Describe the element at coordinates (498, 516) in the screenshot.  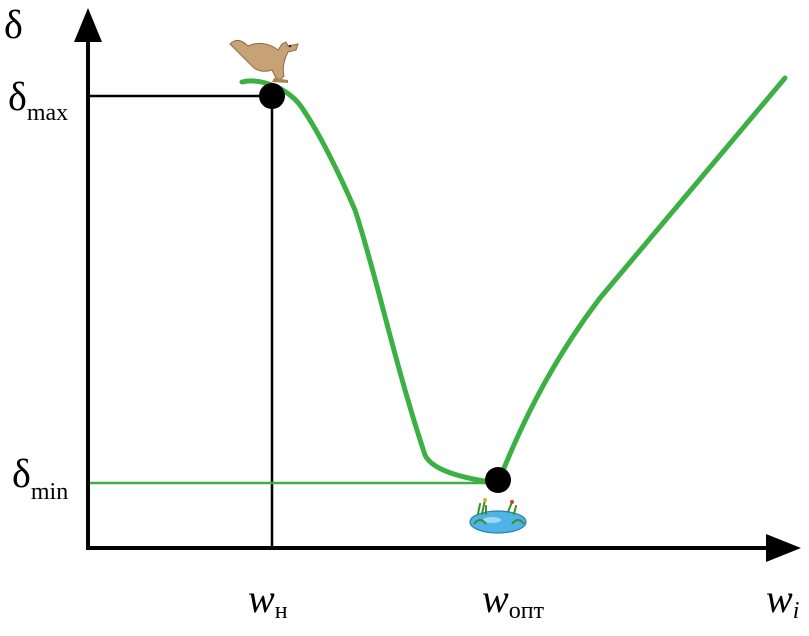
I see `pond-icon` at that location.